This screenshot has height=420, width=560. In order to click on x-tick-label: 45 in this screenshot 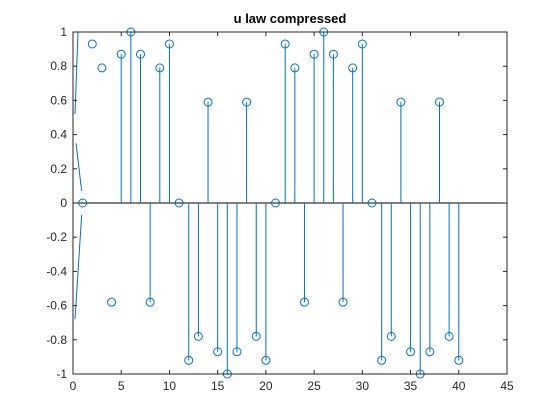, I will do `click(507, 386)`.